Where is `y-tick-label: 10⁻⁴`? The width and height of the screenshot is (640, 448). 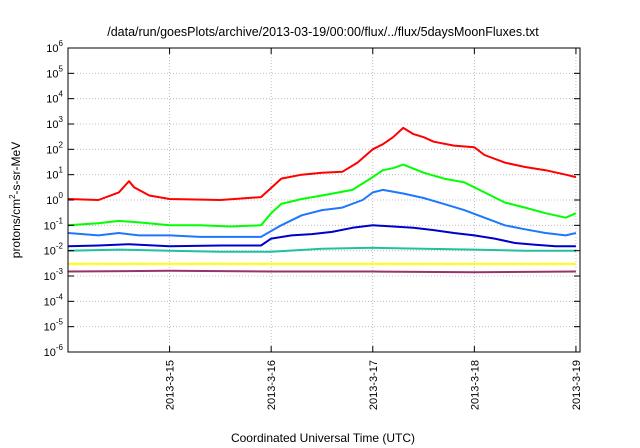 y-tick-label: 10⁻⁴ is located at coordinates (54, 300).